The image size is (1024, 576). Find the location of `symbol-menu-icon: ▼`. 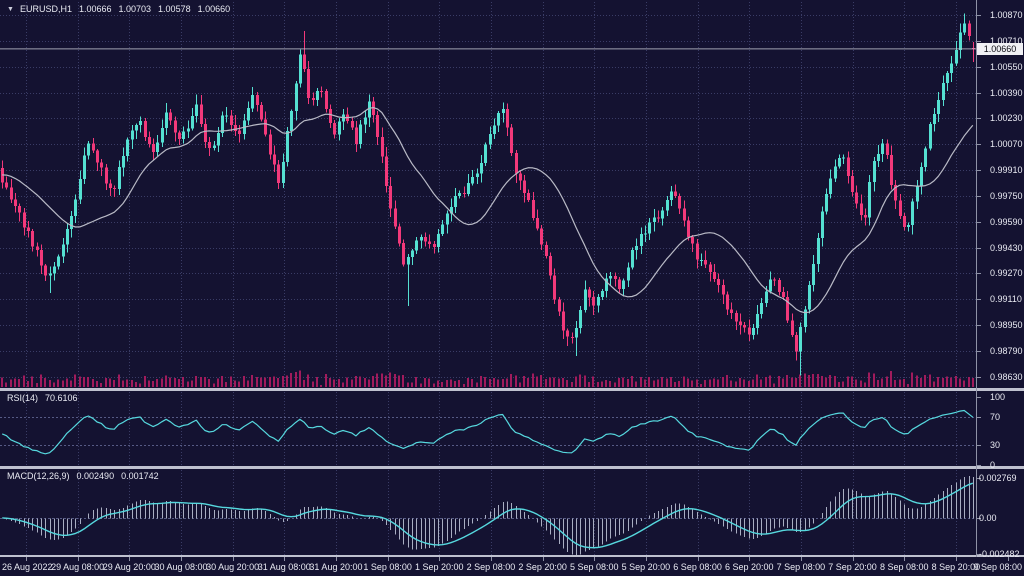

symbol-menu-icon: ▼ is located at coordinates (10, 9).